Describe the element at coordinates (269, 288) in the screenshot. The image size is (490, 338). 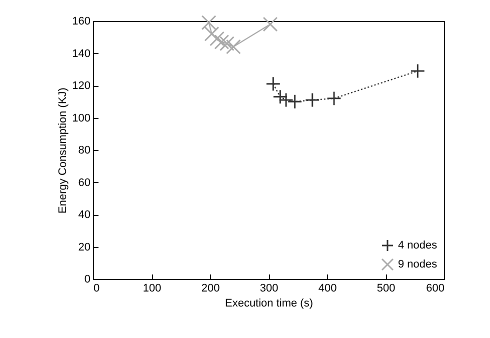
I see `x-tick-label: 300` at that location.